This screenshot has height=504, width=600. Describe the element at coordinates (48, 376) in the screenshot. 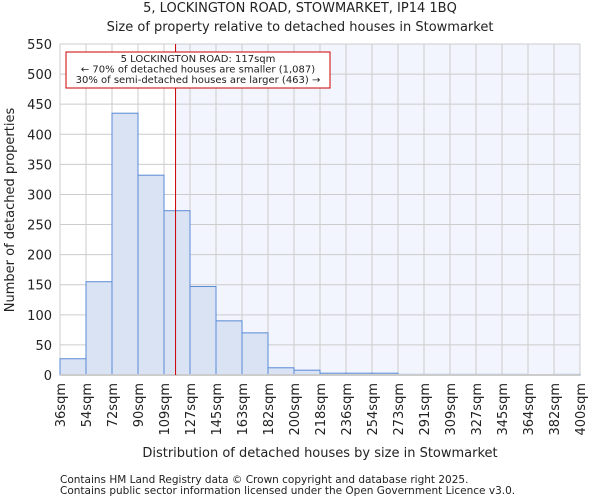

I see `y-tick-label: 0` at that location.